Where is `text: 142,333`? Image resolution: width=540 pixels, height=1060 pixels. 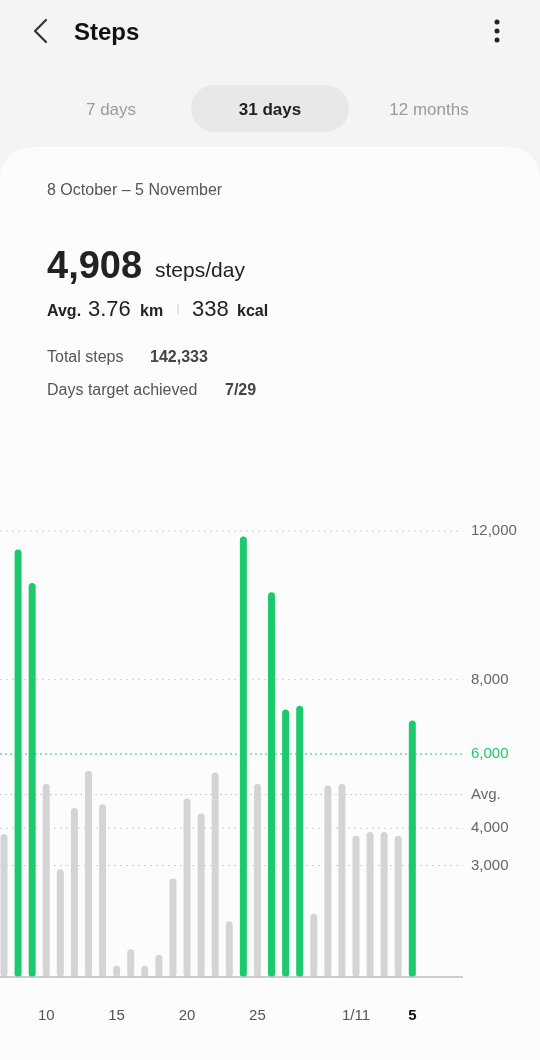 text: 142,333 is located at coordinates (179, 356).